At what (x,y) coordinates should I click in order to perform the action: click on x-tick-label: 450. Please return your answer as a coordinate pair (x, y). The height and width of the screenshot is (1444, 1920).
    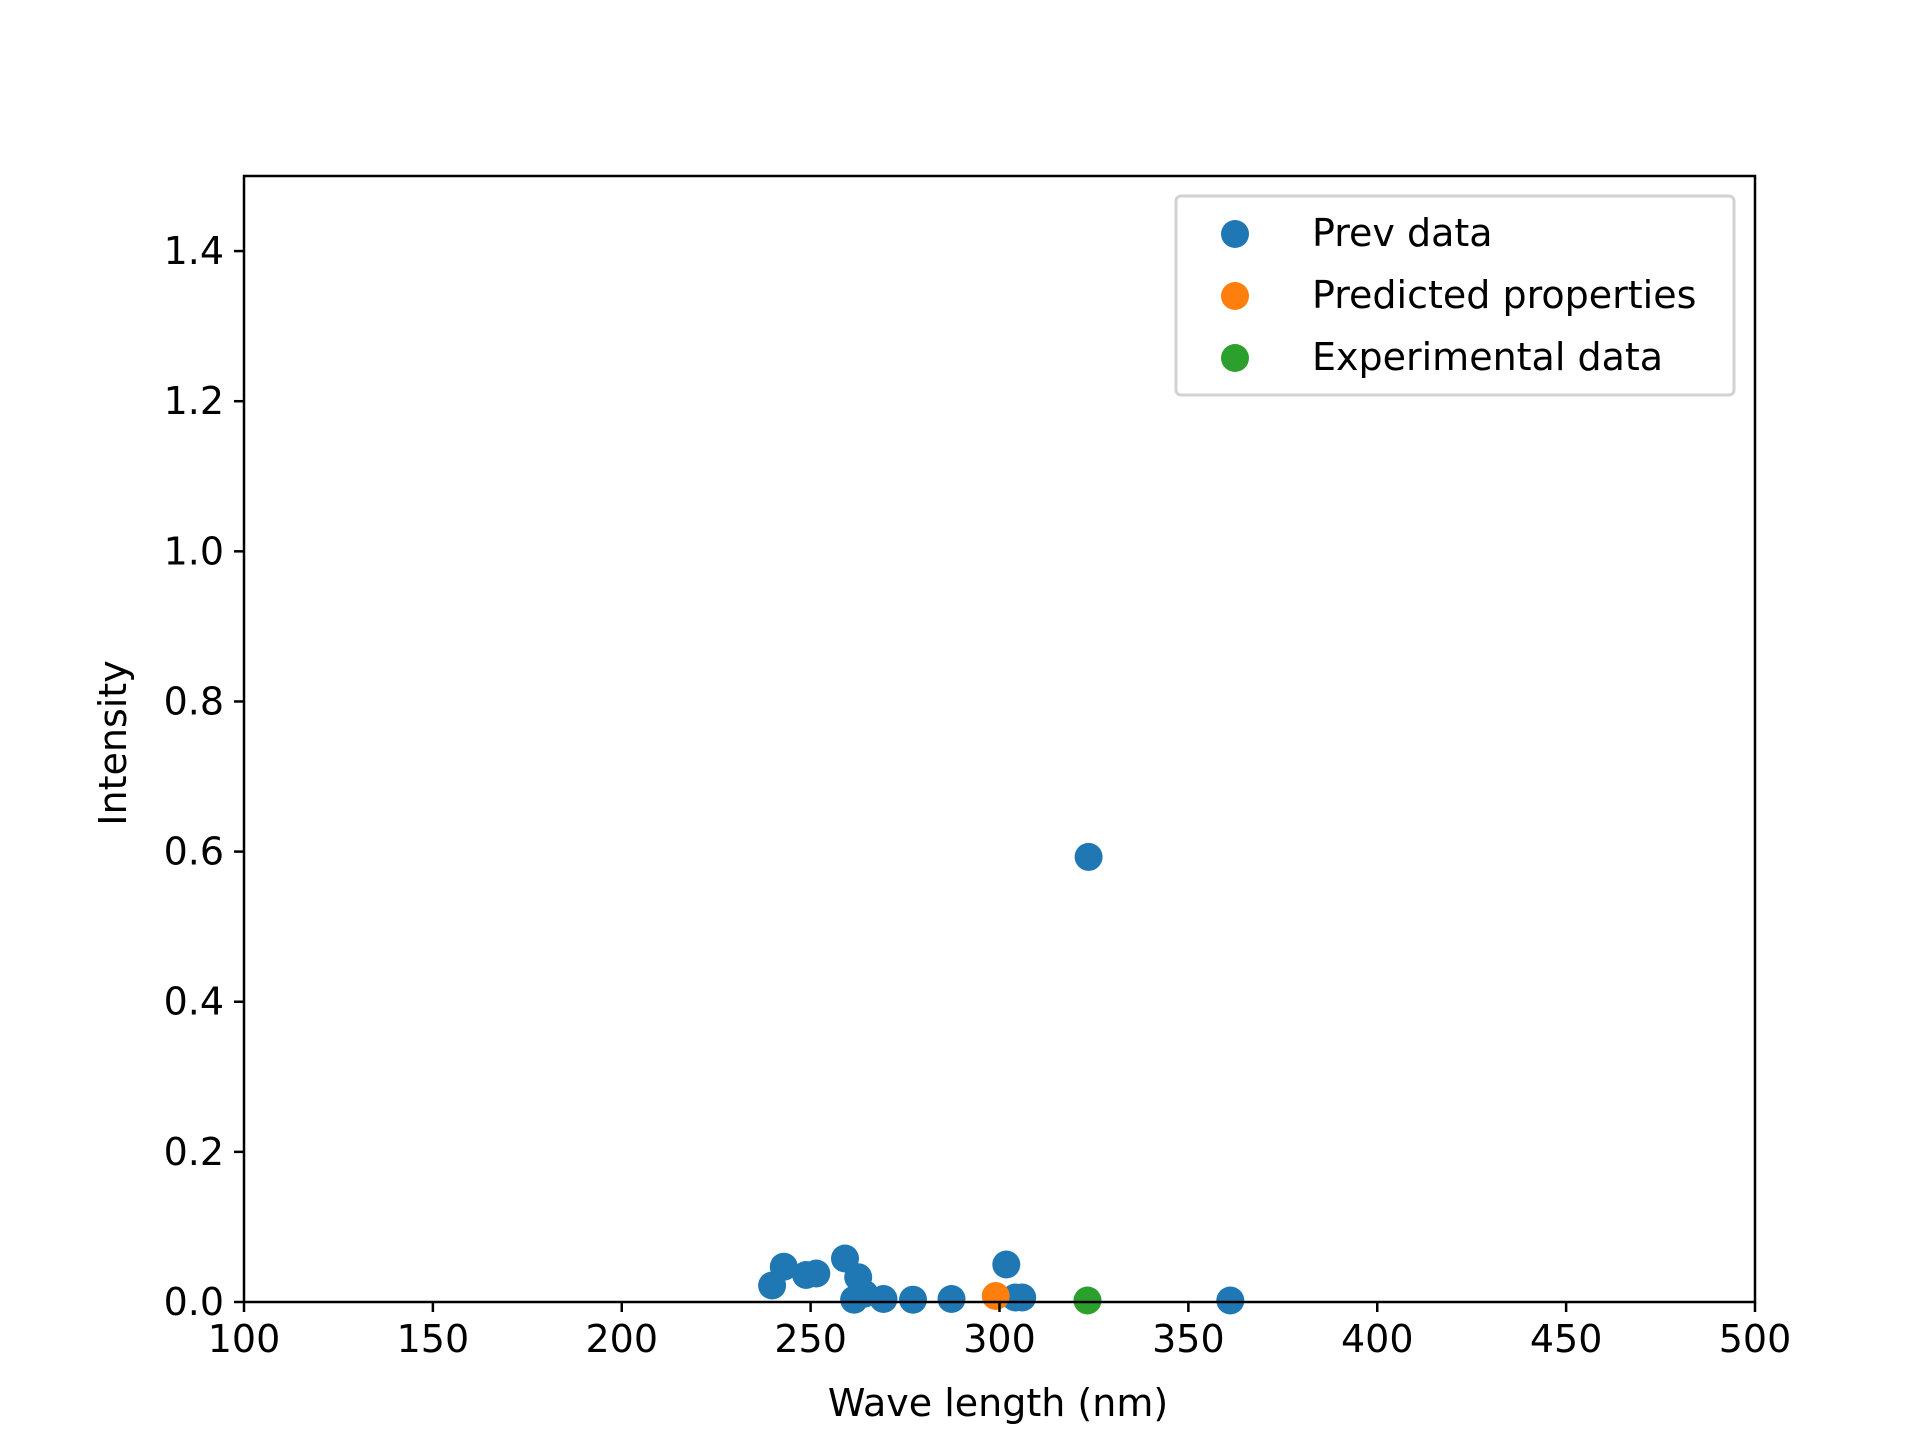
    Looking at the image, I should click on (1566, 1339).